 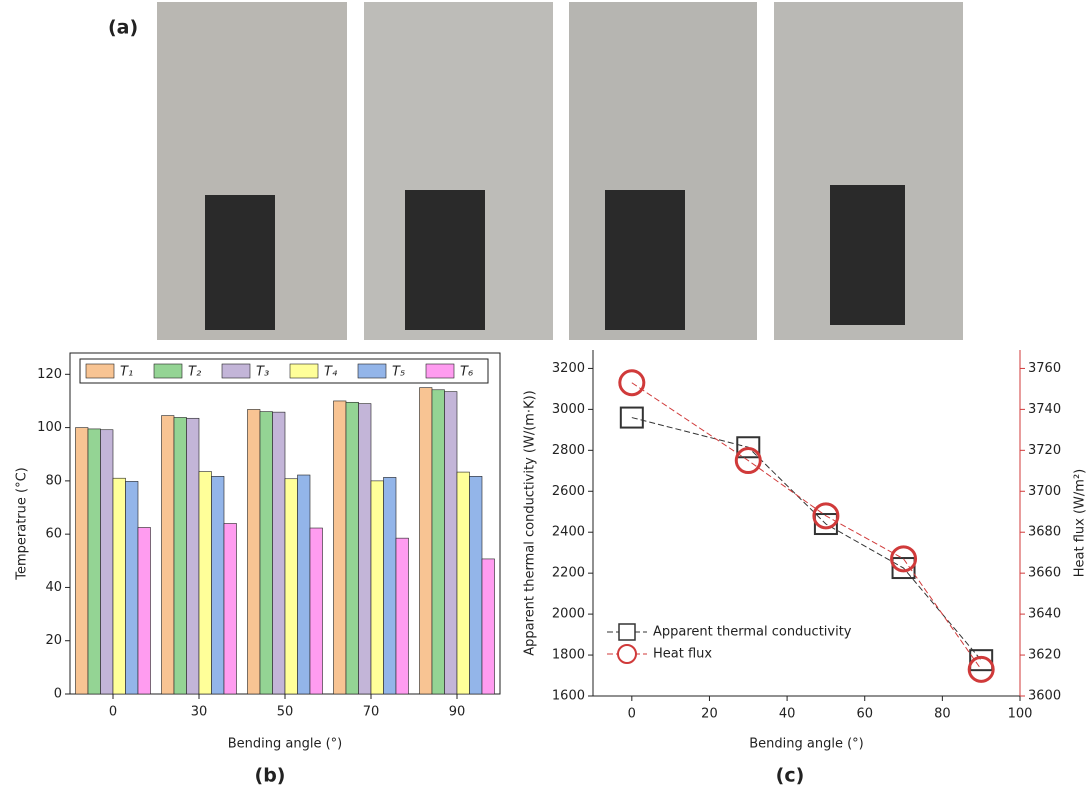 What do you see at coordinates (371, 712) in the screenshot?
I see `x-tick-label: 70` at bounding box center [371, 712].